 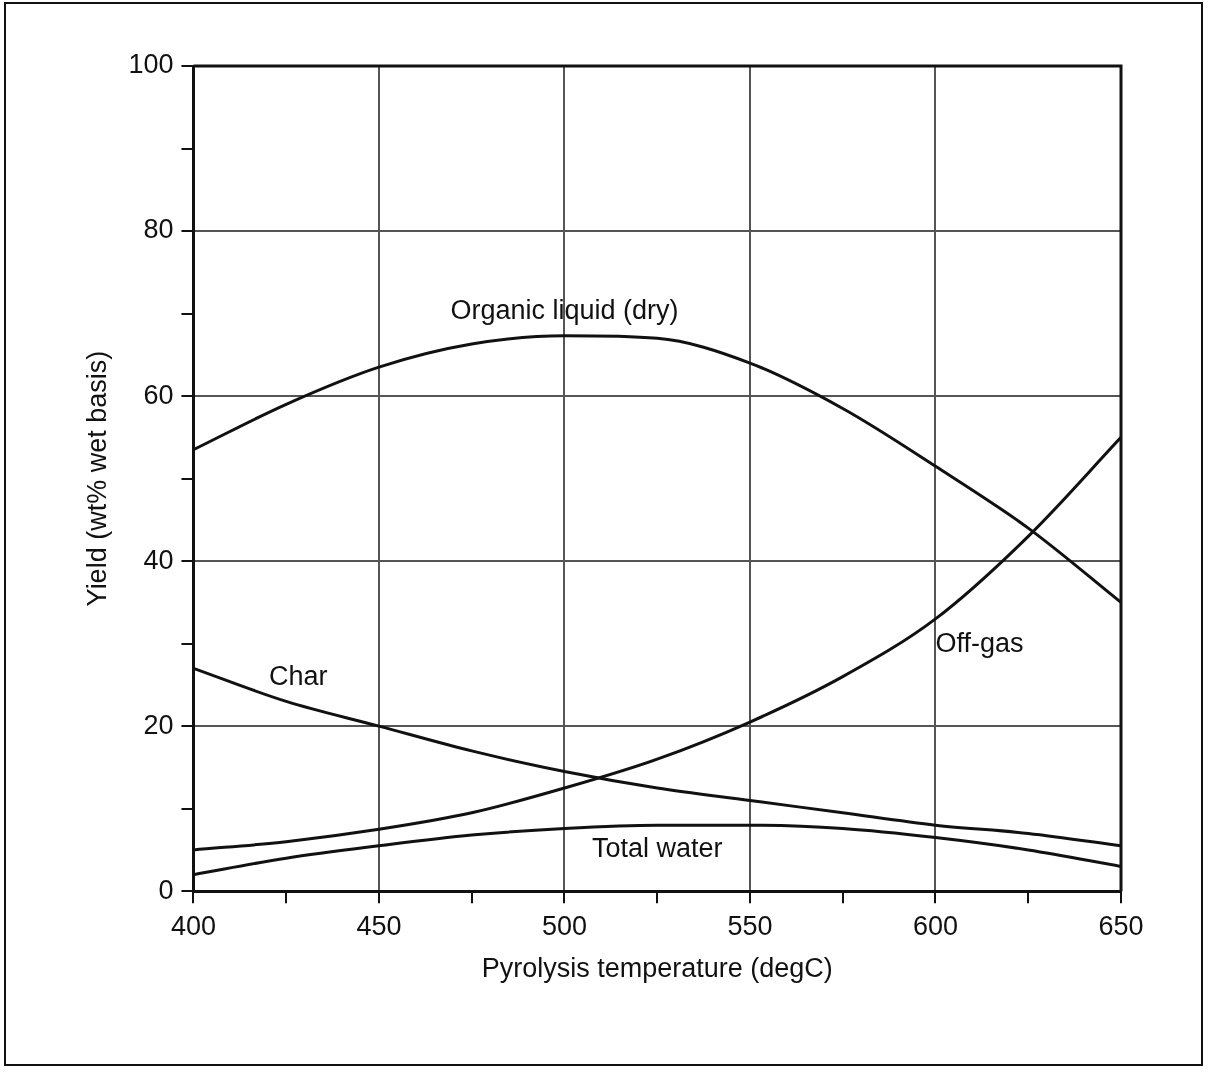 I want to click on series-label: Off-gas, so click(x=979, y=643).